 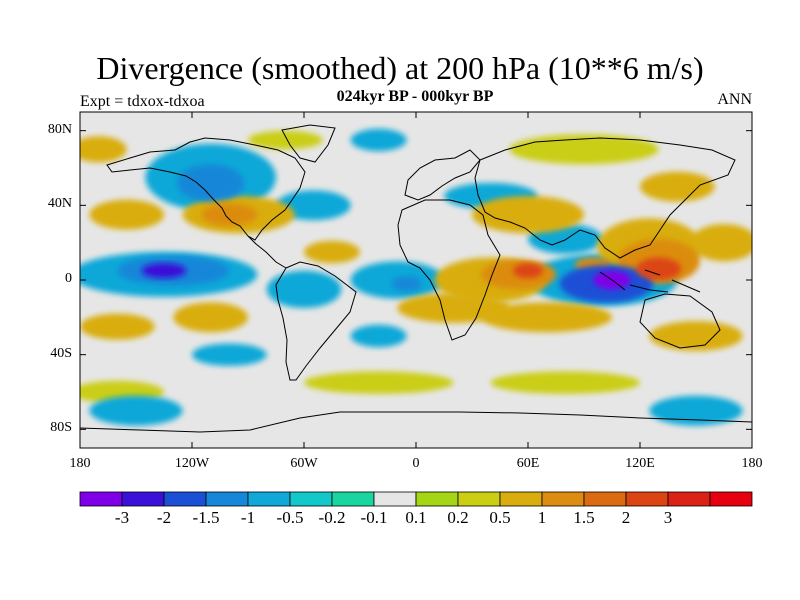 I want to click on y-tick-label: 0, so click(x=68, y=278).